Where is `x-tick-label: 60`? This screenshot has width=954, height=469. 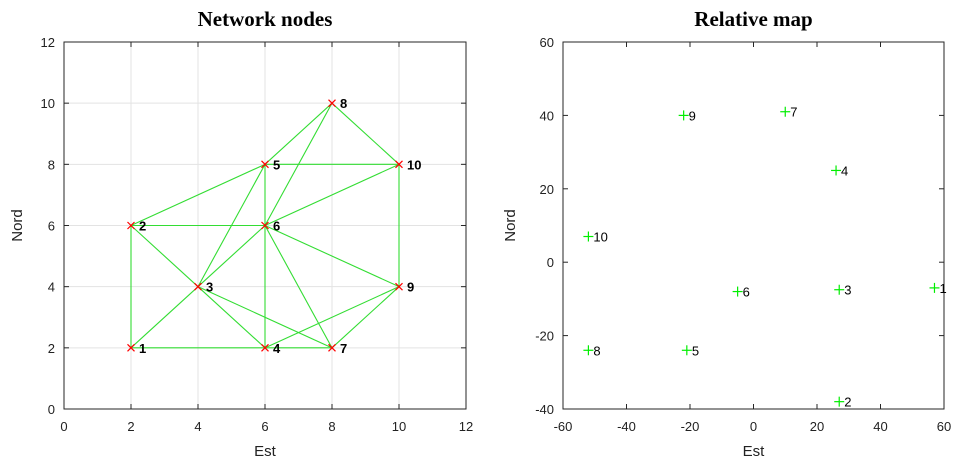
x-tick-label: 60 is located at coordinates (944, 426).